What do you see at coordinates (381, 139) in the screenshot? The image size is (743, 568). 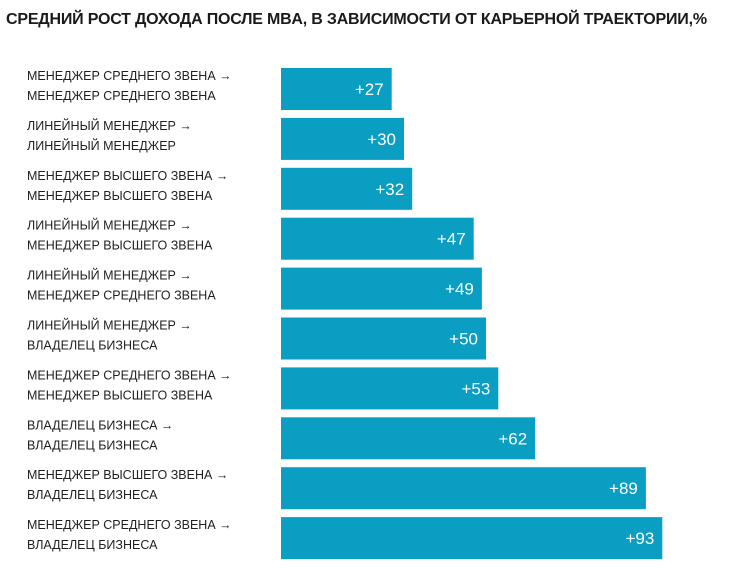 I see `data-label-2: +30` at bounding box center [381, 139].